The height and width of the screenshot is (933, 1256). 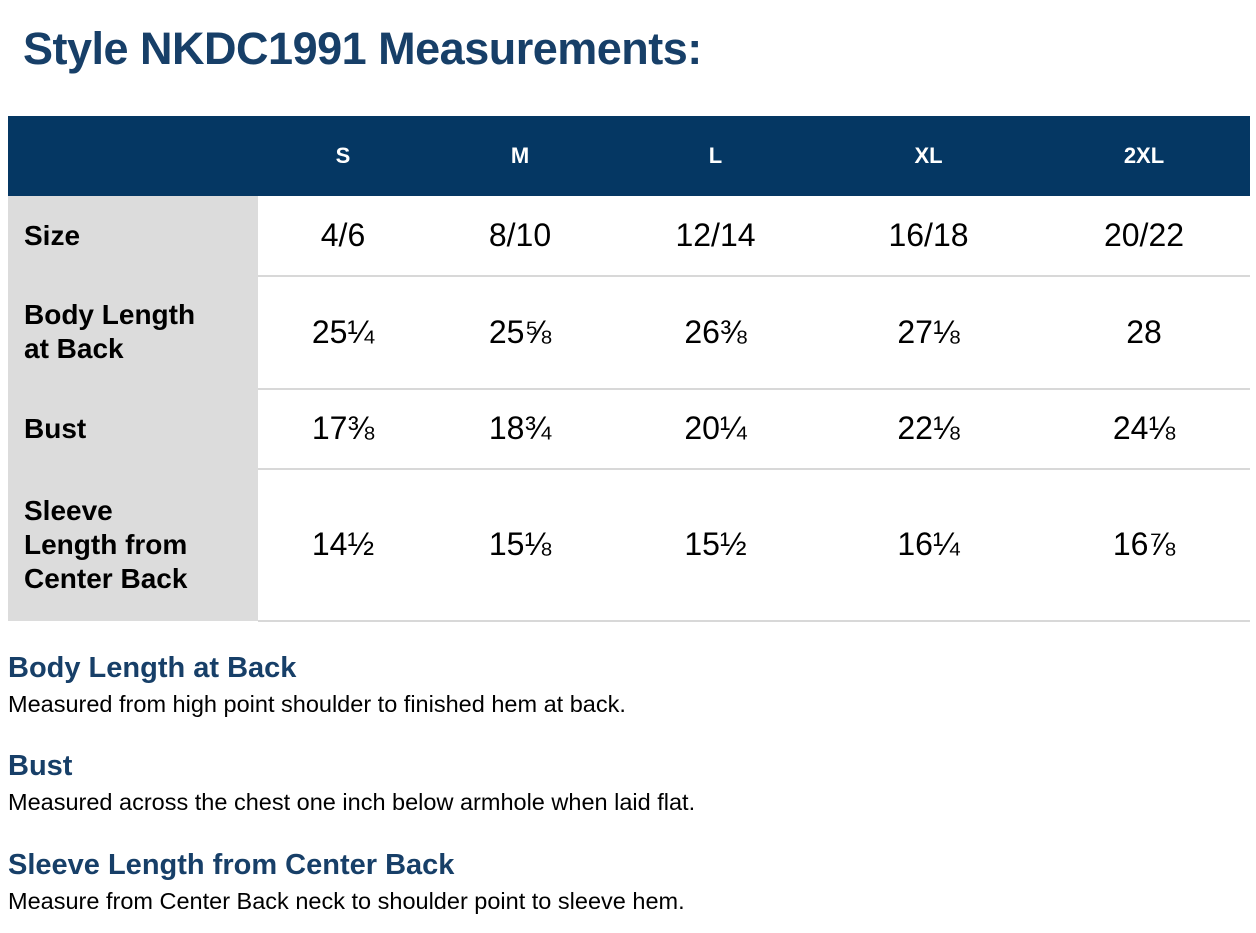 What do you see at coordinates (343, 544) in the screenshot?
I see `sleeve-value-s: 14½` at bounding box center [343, 544].